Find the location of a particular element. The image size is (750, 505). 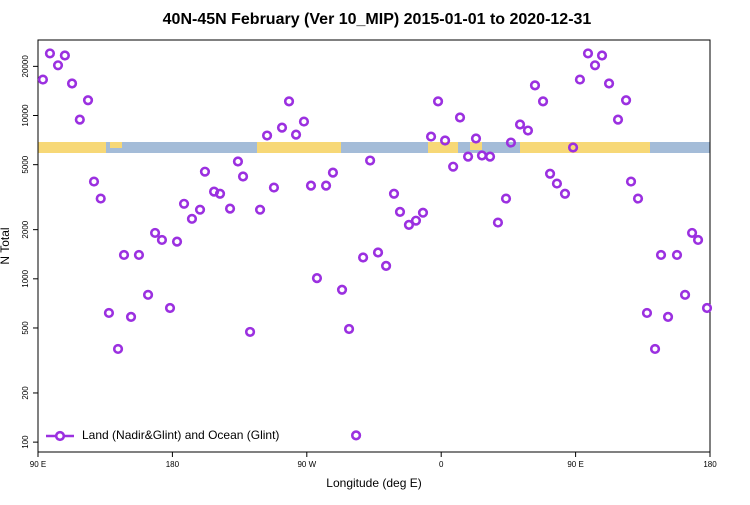

x-axis-label: Longitude (deg E) is located at coordinates (373, 483).